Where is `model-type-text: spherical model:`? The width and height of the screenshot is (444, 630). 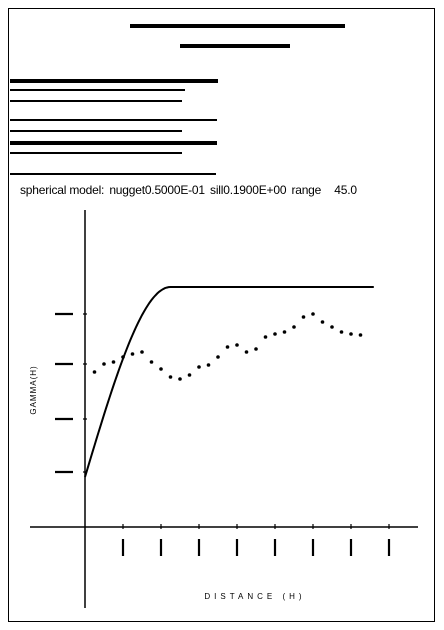
model-type-text: spherical model: is located at coordinates (62, 190).